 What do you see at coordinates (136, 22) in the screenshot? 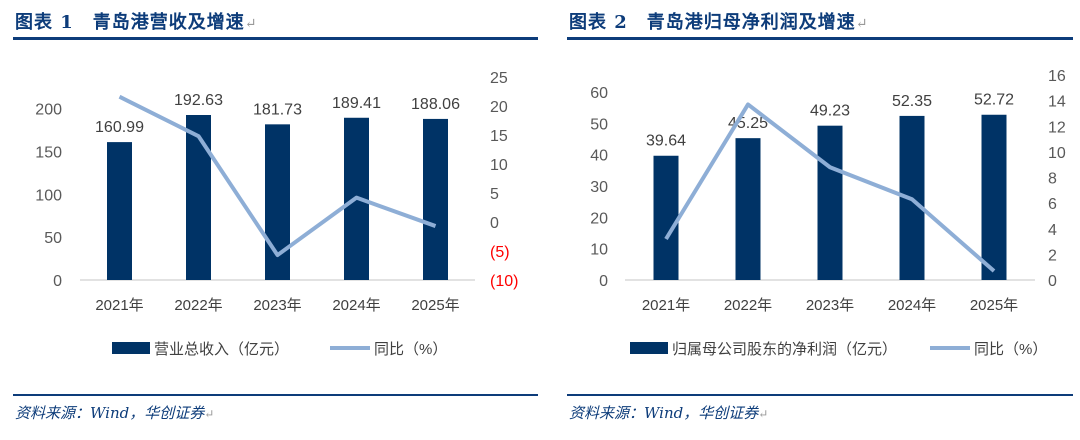
I see `figure-title: 图表 1 青岛港营收及增速↵` at bounding box center [136, 22].